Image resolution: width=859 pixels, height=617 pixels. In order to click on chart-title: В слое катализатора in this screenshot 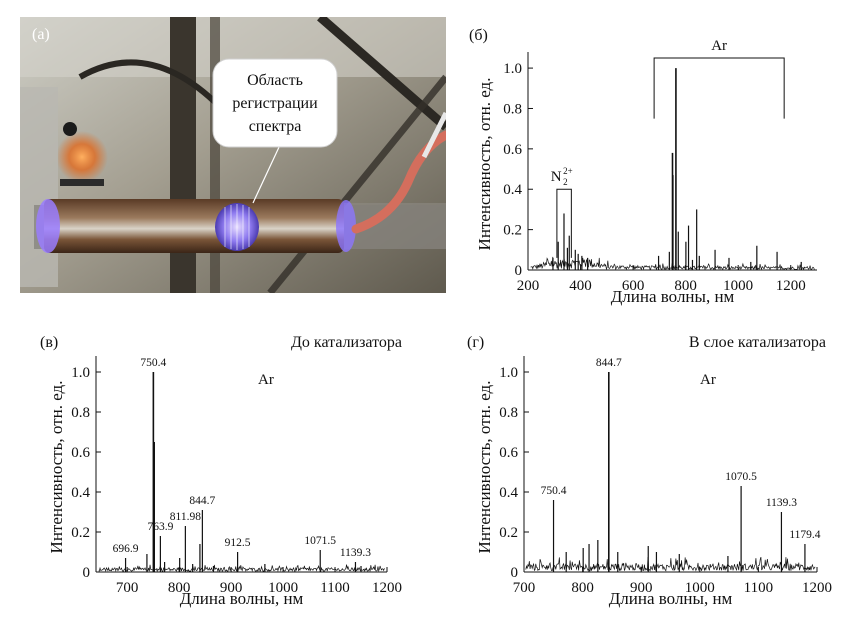, I will do `click(757, 342)`.